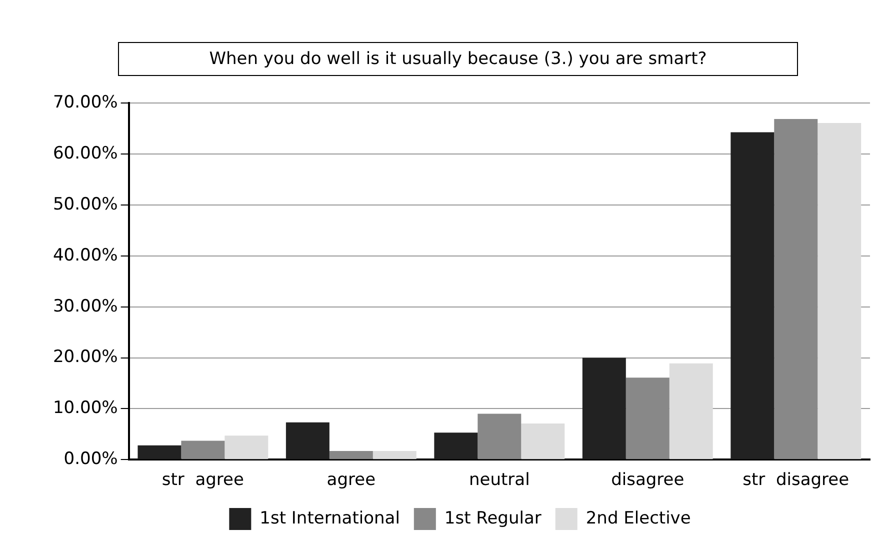 The image size is (895, 545). What do you see at coordinates (638, 518) in the screenshot?
I see `legend-label: 2nd Elective` at bounding box center [638, 518].